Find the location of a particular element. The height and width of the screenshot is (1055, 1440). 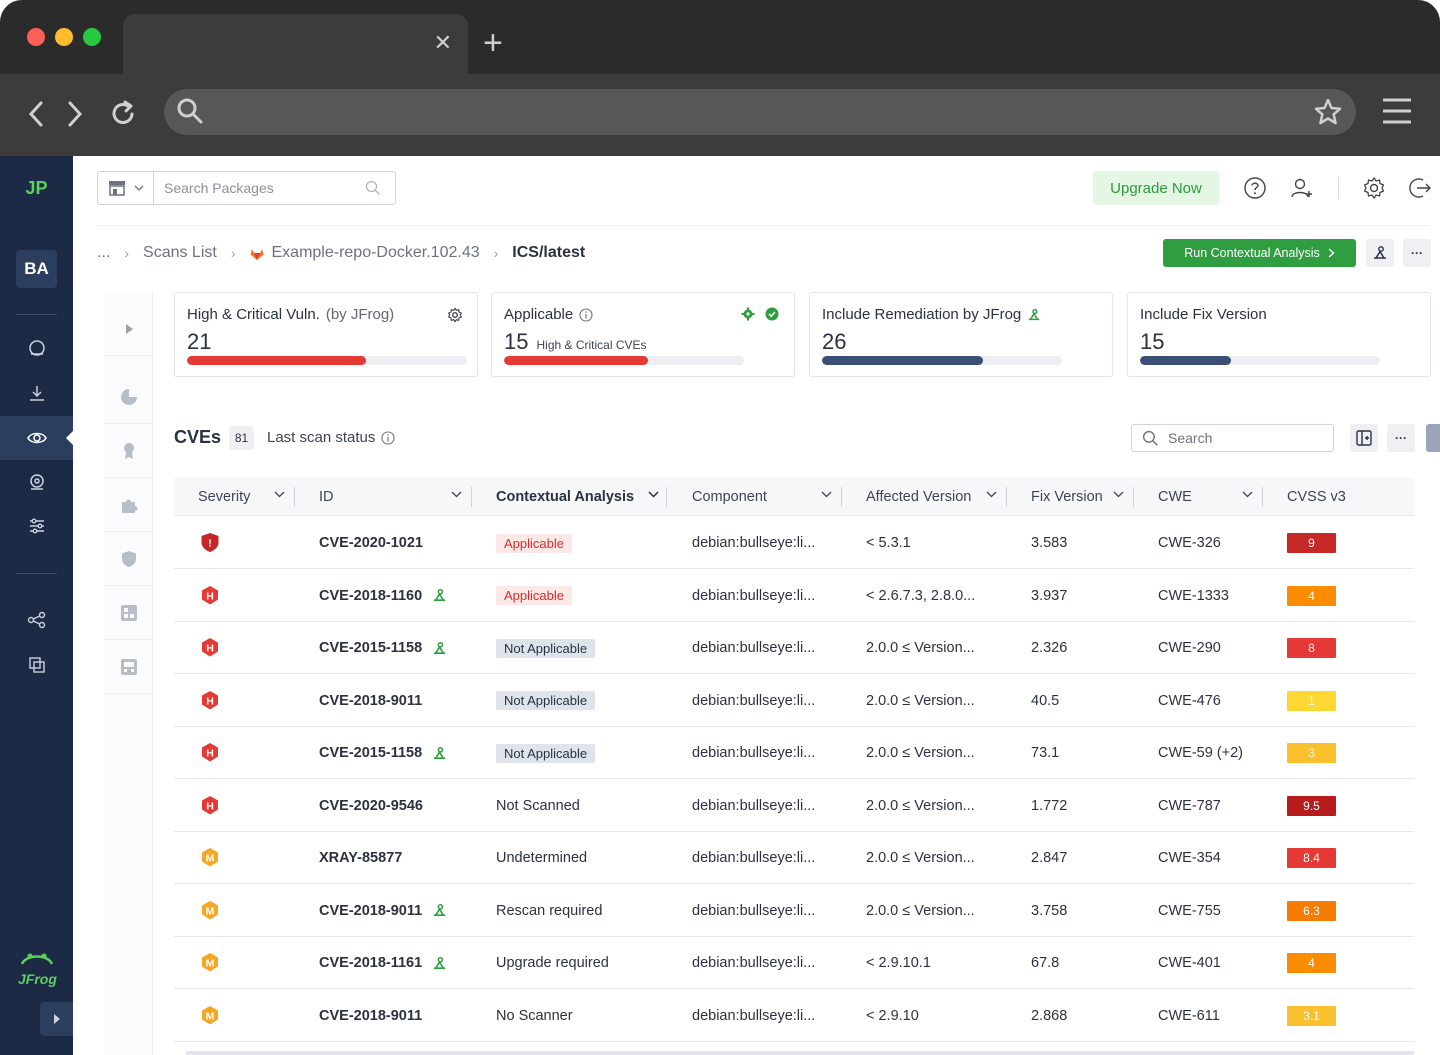

cwe-cell: CWE-611 is located at coordinates (1189, 1015).